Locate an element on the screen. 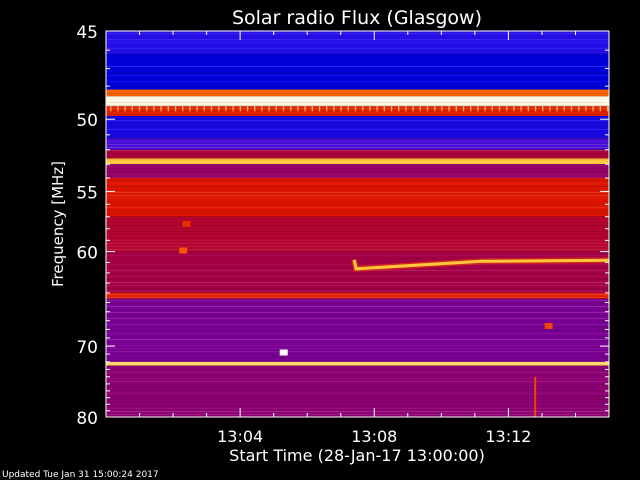 This screenshot has height=480, width=640. y-tick-label: 45 is located at coordinates (87, 33).